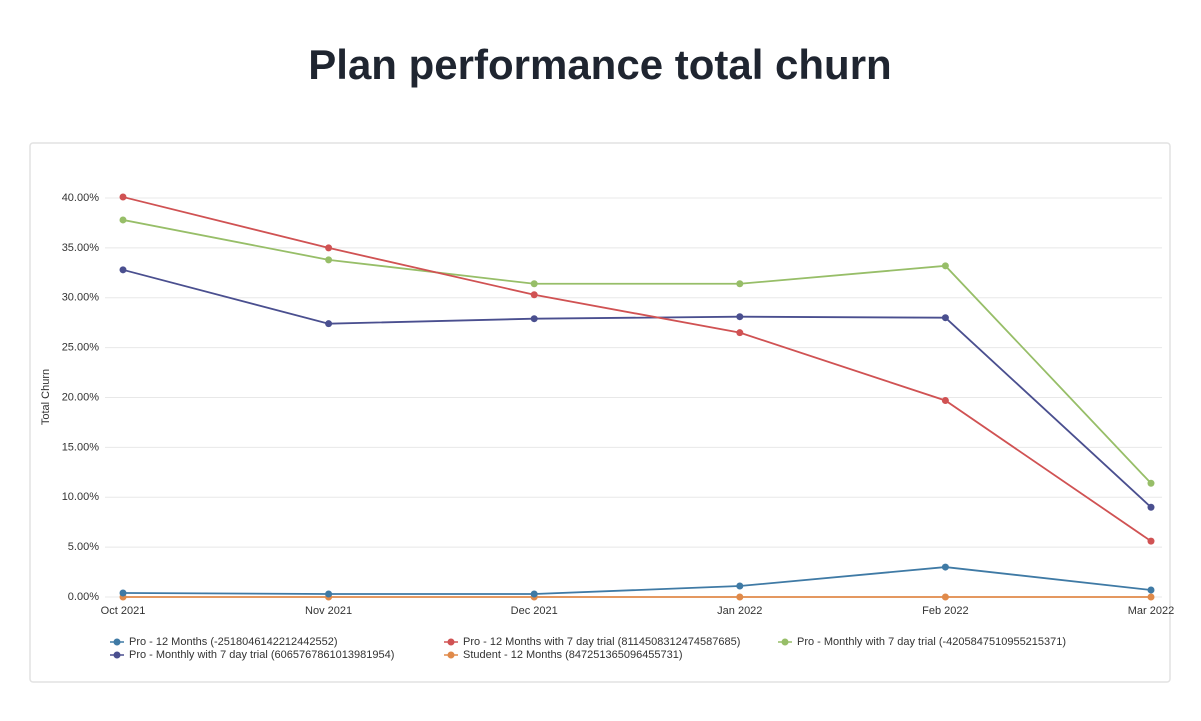 The height and width of the screenshot is (721, 1201). I want to click on legend-label: Pro - 12 Months (-2518046142212442552), so click(233, 642).